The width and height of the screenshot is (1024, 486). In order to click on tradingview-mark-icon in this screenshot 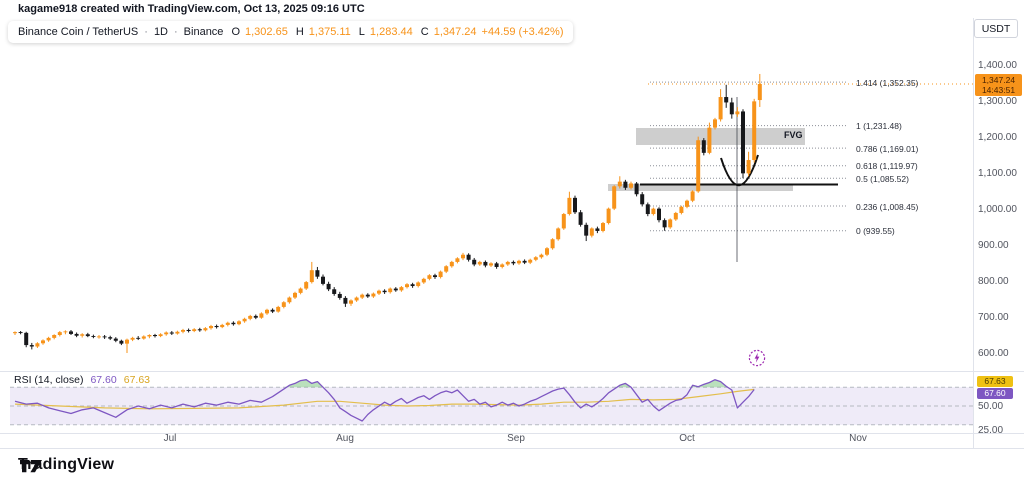, I will do `click(31, 466)`.